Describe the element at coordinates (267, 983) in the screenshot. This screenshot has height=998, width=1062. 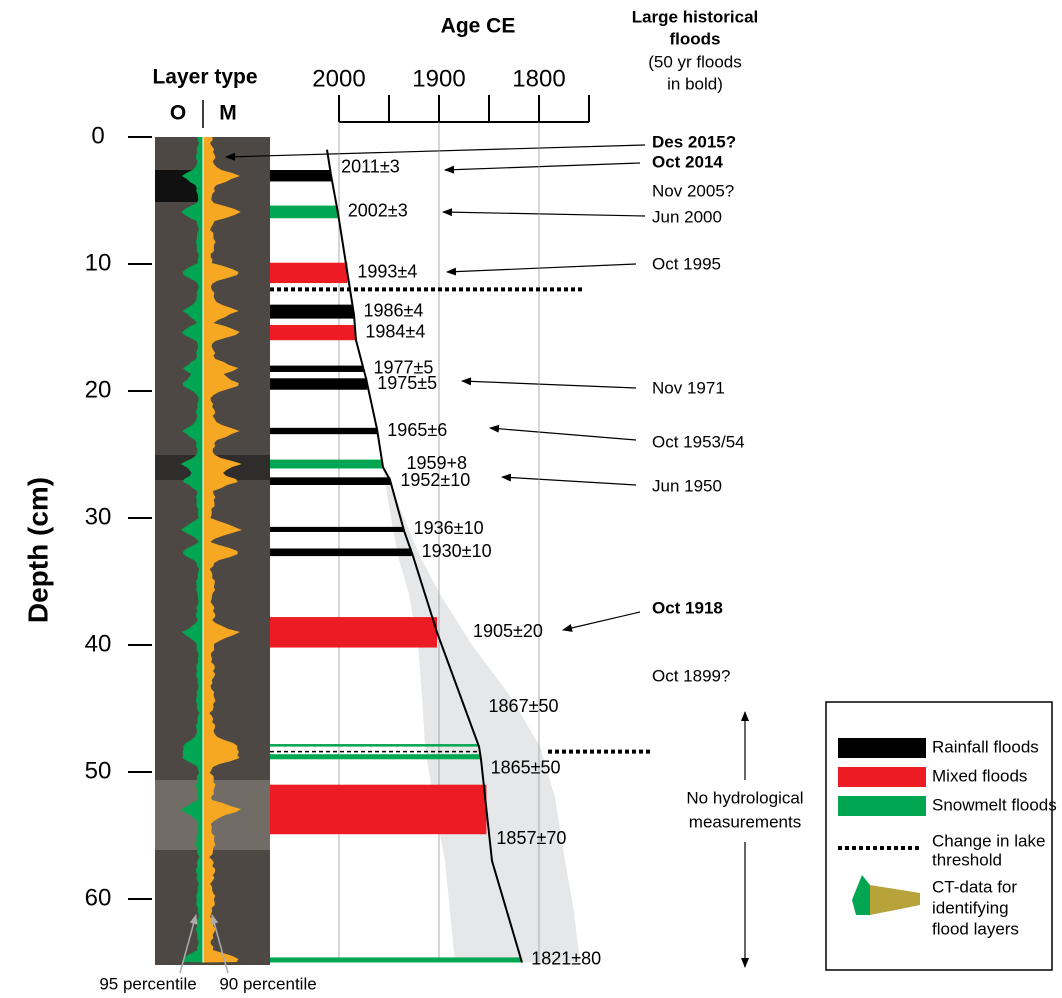
I see `percentile-label: 90 percentile` at that location.